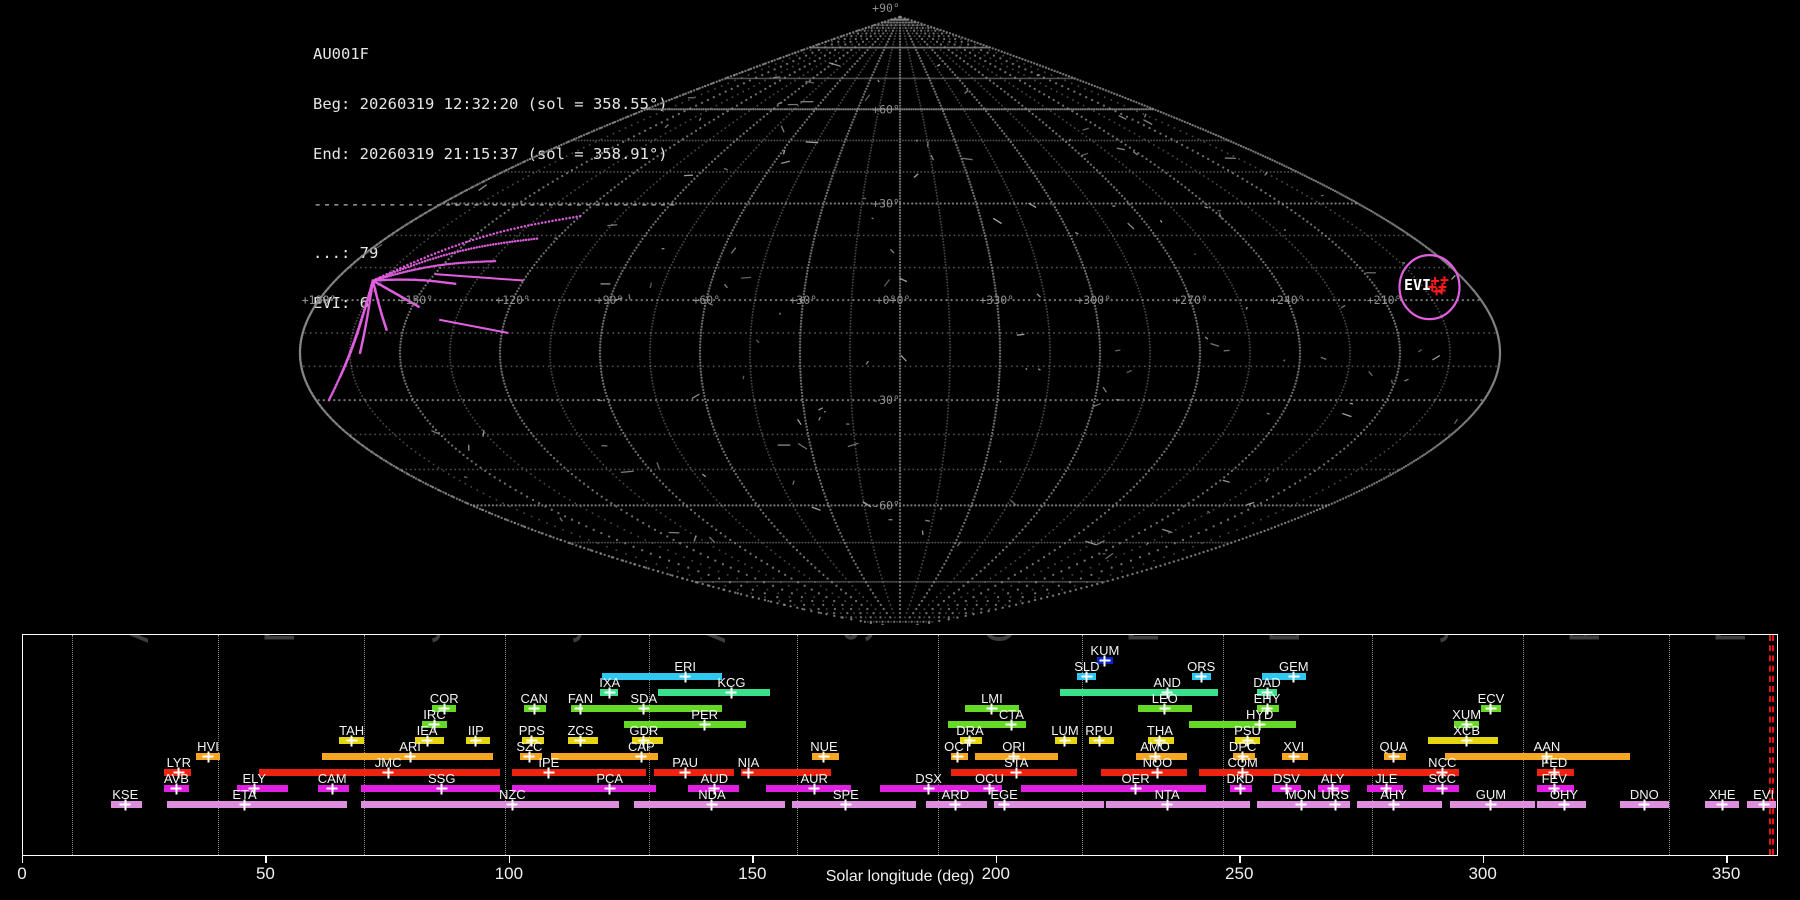  Describe the element at coordinates (900, 300) in the screenshot. I see `longitude-label: +0°` at that location.